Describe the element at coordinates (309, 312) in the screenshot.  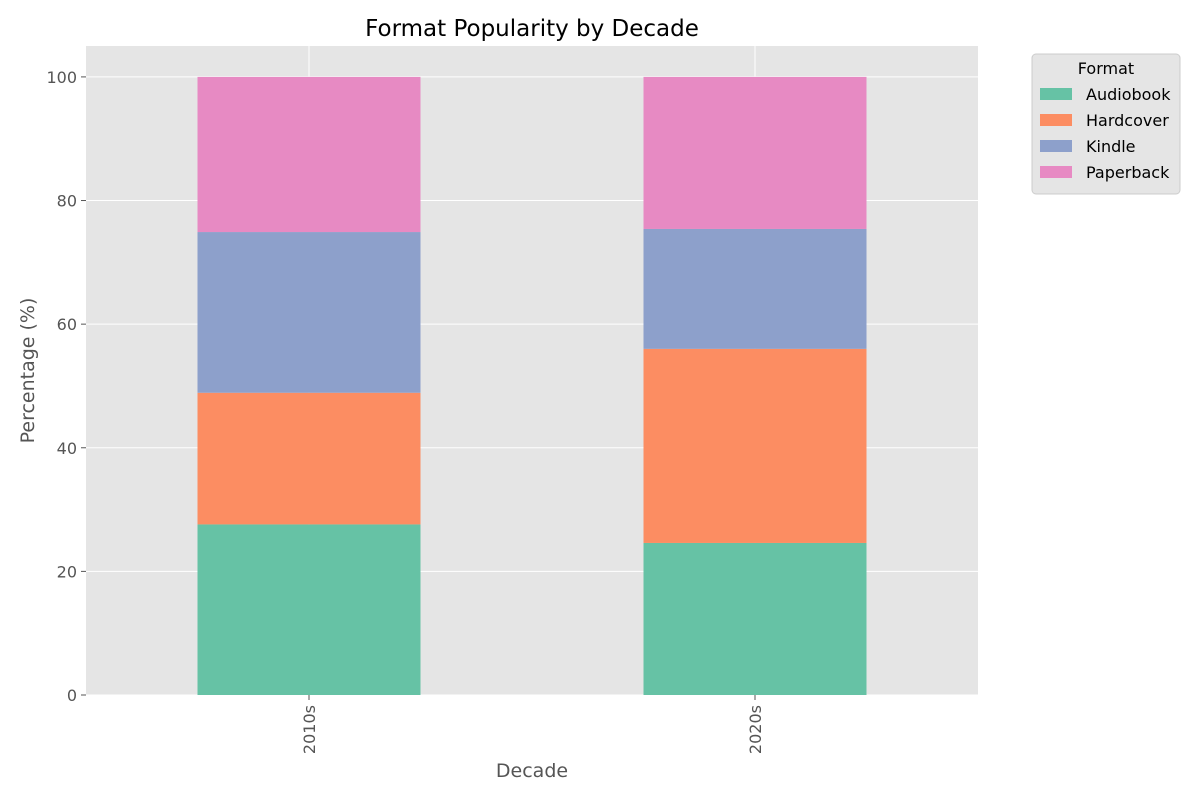
I see `bar-kindle-2010s` at that location.